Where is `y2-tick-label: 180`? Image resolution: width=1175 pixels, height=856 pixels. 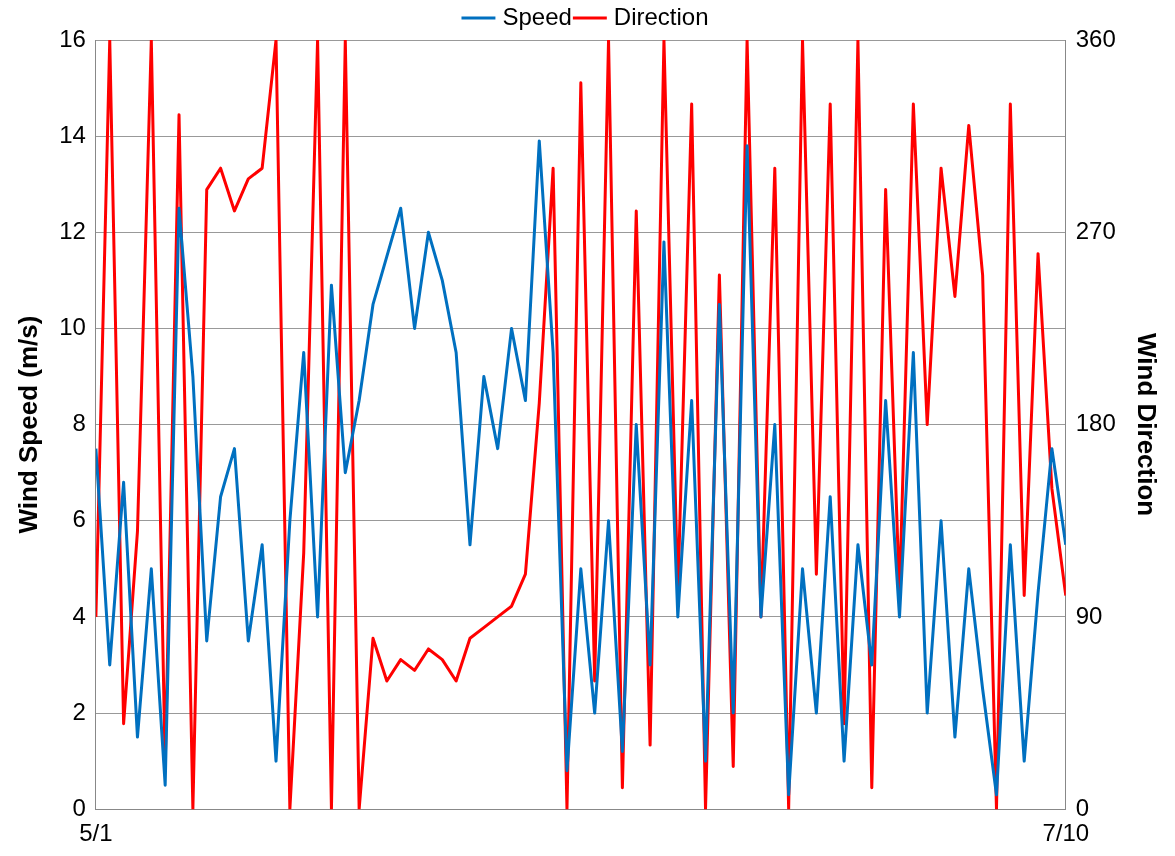 y2-tick-label: 180 is located at coordinates (1095, 423).